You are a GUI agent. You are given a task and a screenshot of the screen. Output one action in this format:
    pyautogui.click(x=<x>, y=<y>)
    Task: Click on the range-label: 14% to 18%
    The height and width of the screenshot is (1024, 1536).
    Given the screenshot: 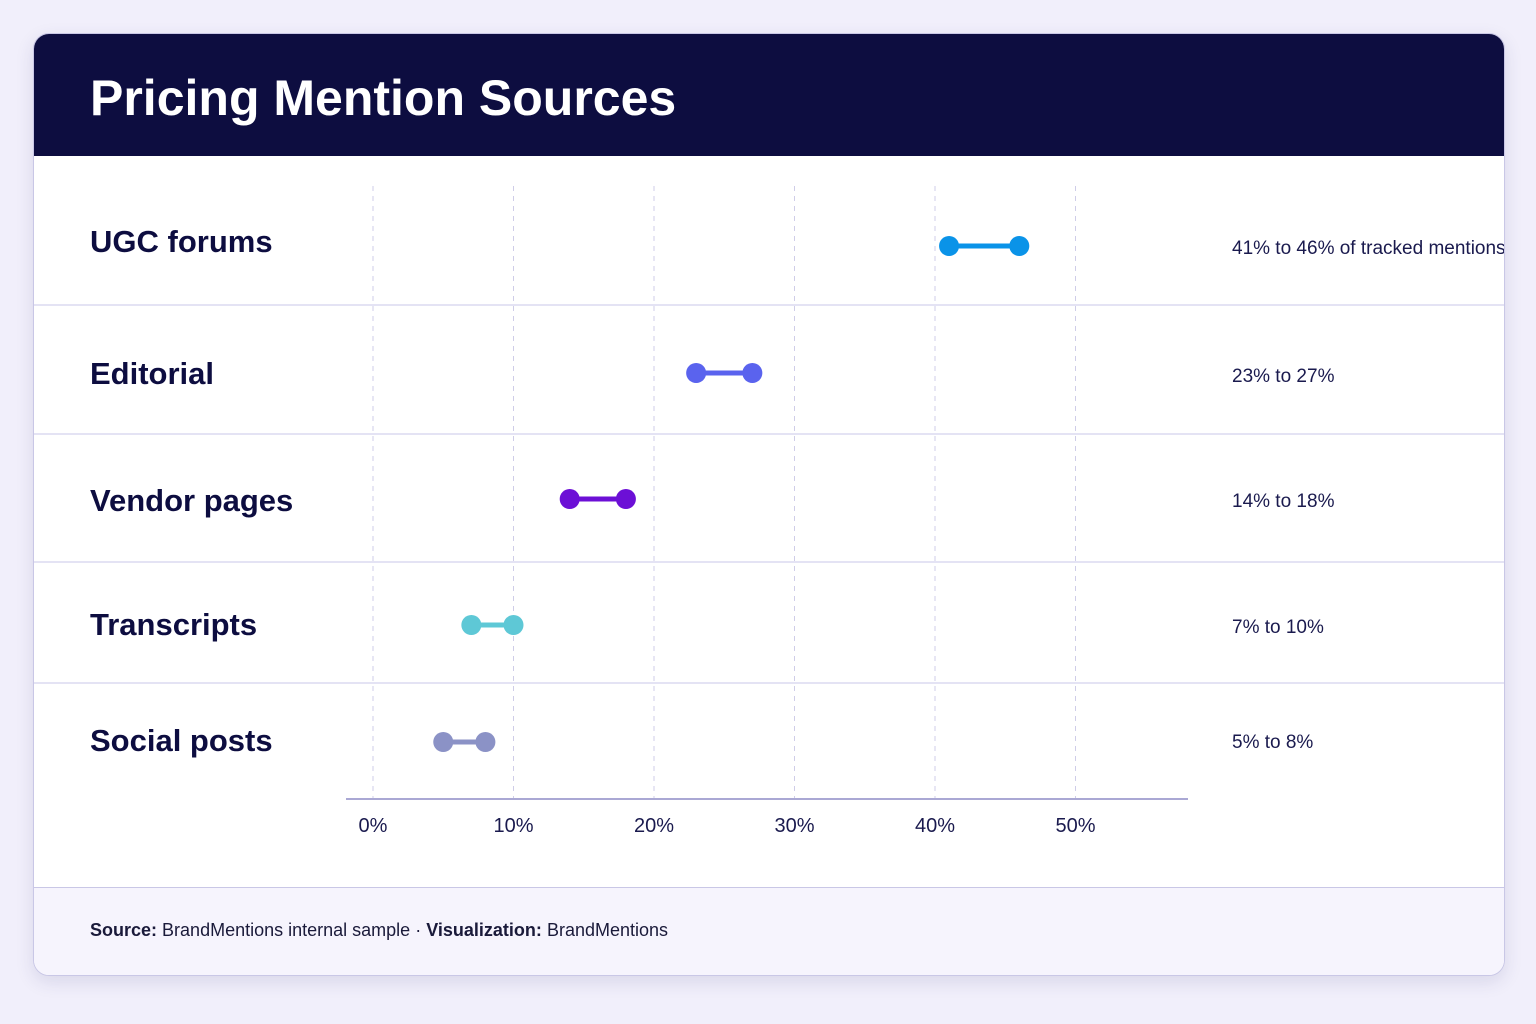 What is the action you would take?
    pyautogui.click(x=1283, y=501)
    